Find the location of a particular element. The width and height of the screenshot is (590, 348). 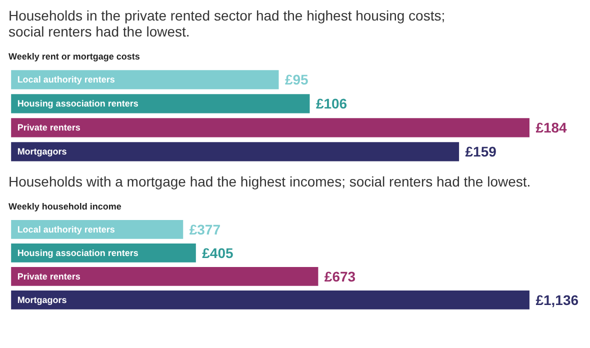

data-label: £159 is located at coordinates (481, 152).